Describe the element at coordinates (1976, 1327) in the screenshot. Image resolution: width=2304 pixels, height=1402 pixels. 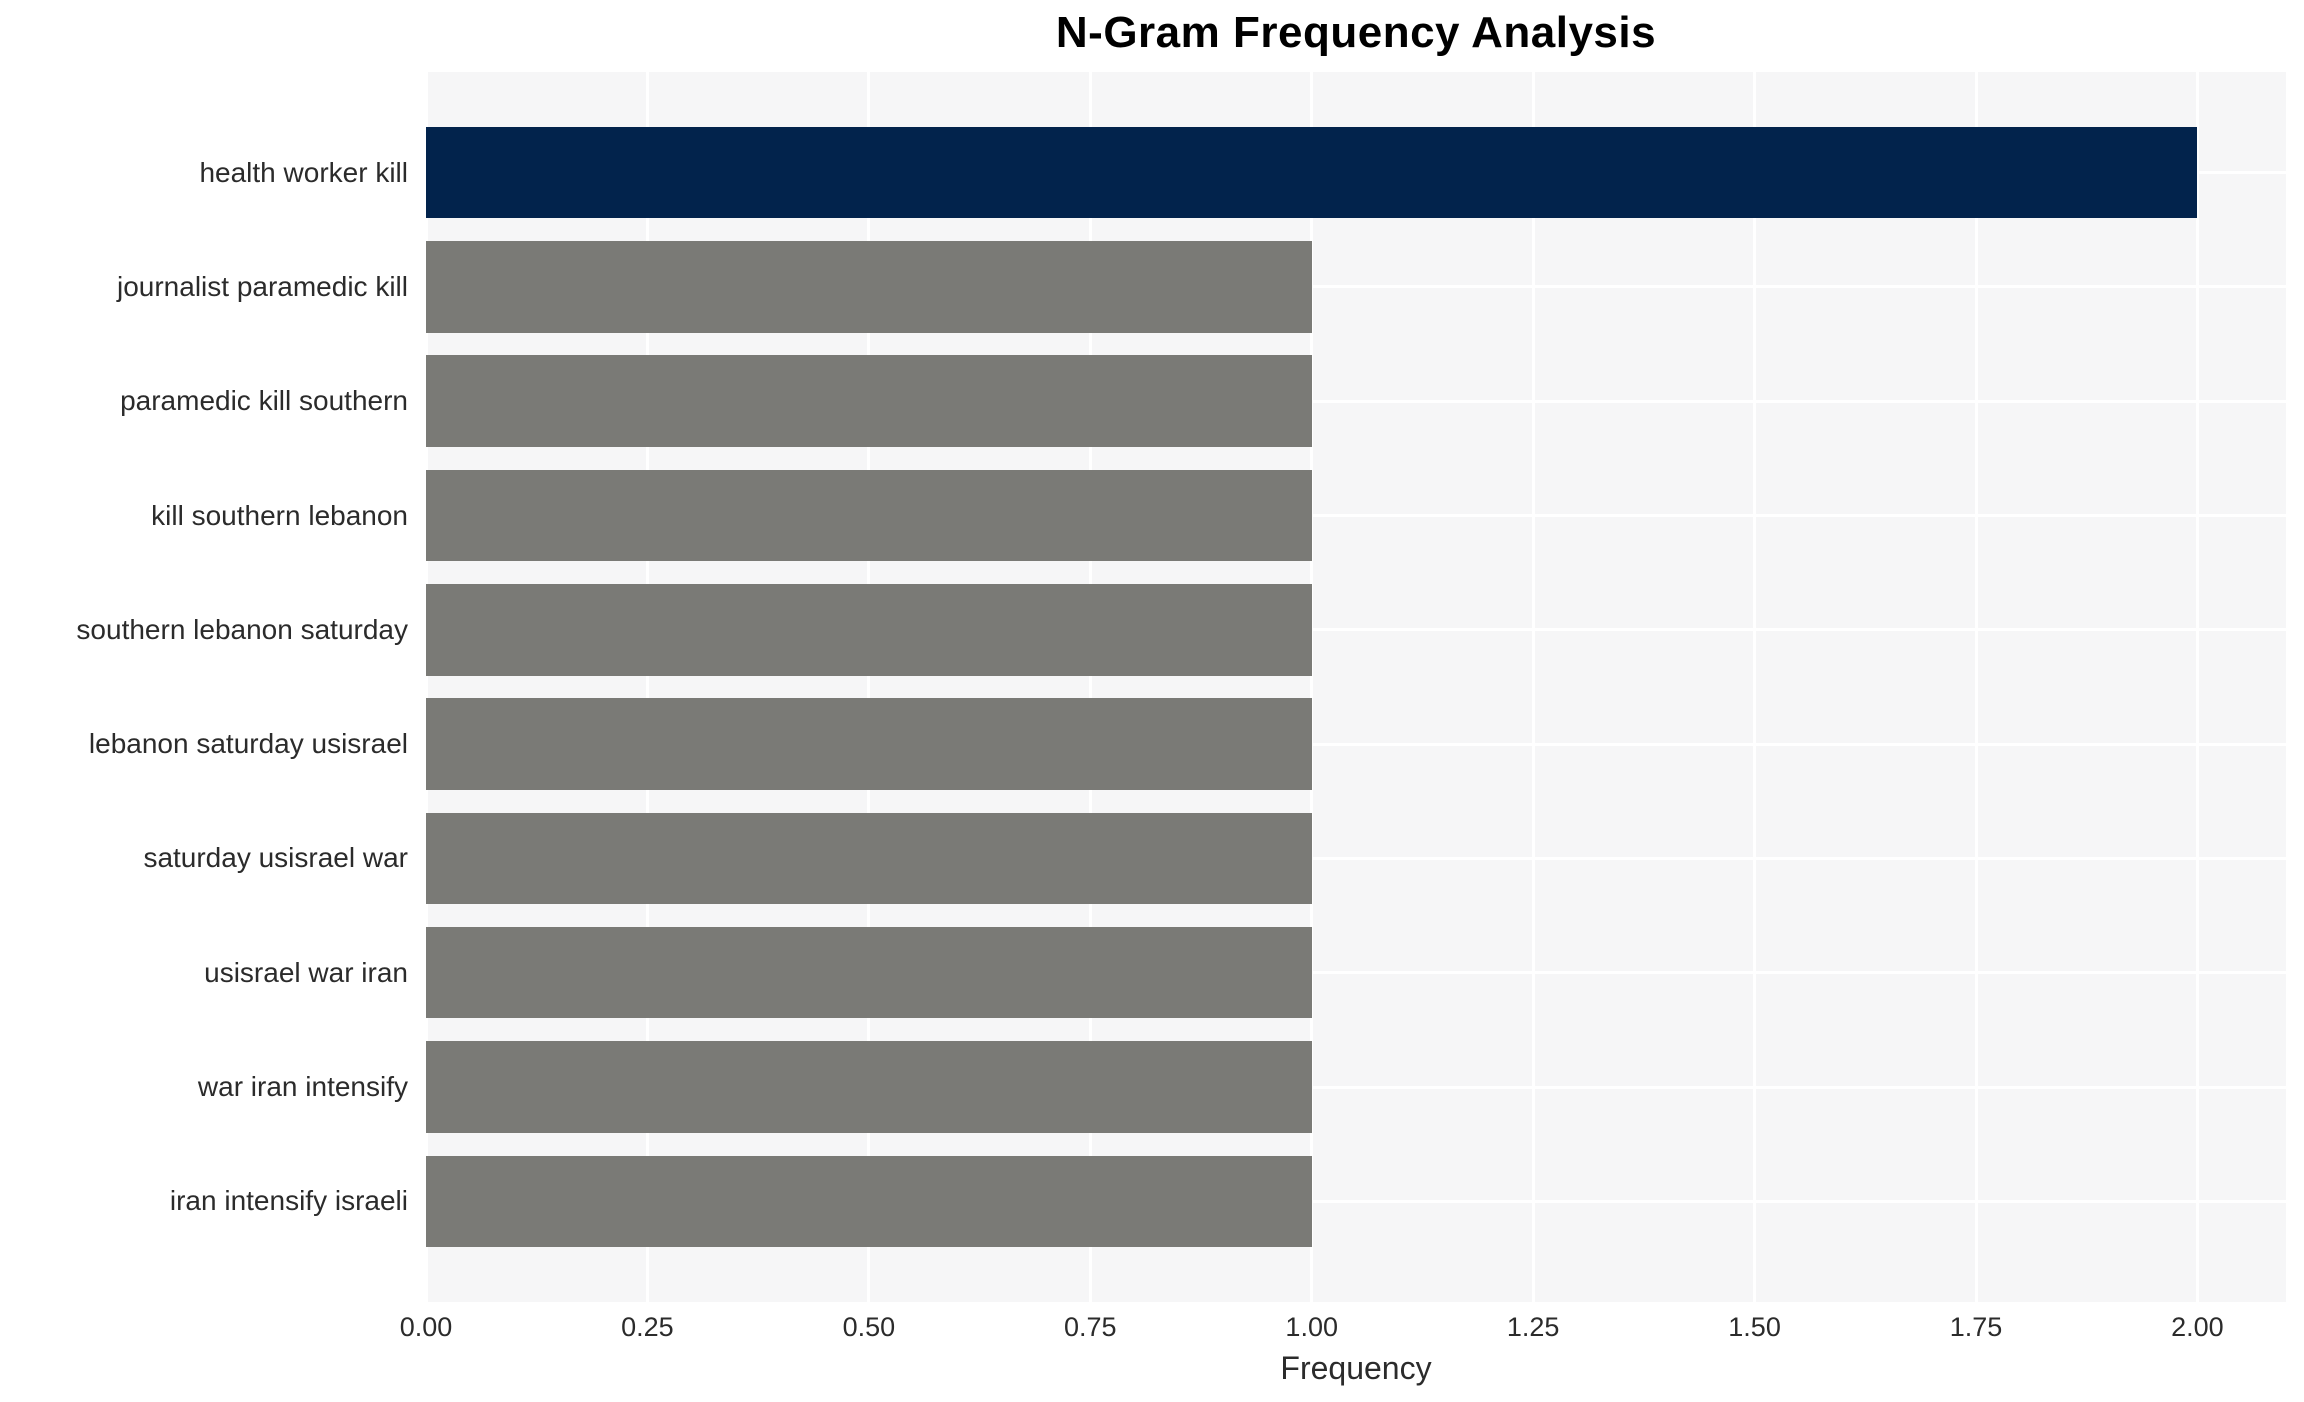
I see `x-tick-label: 1.75` at that location.